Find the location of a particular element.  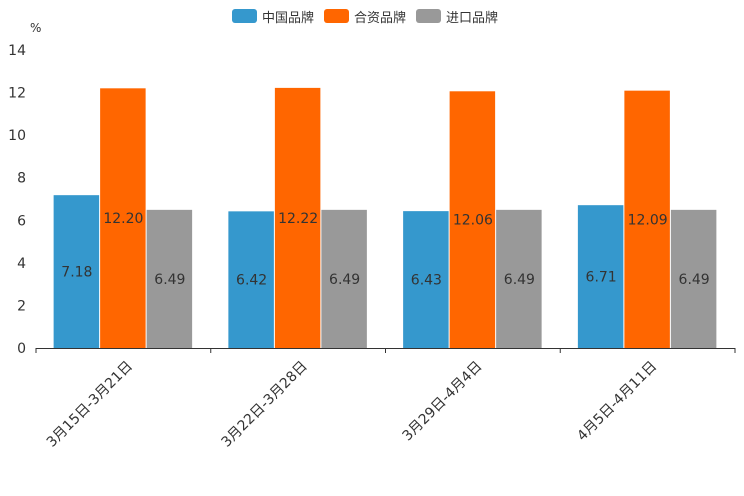

category-label: 3月29日-4月4日 is located at coordinates (443, 401).